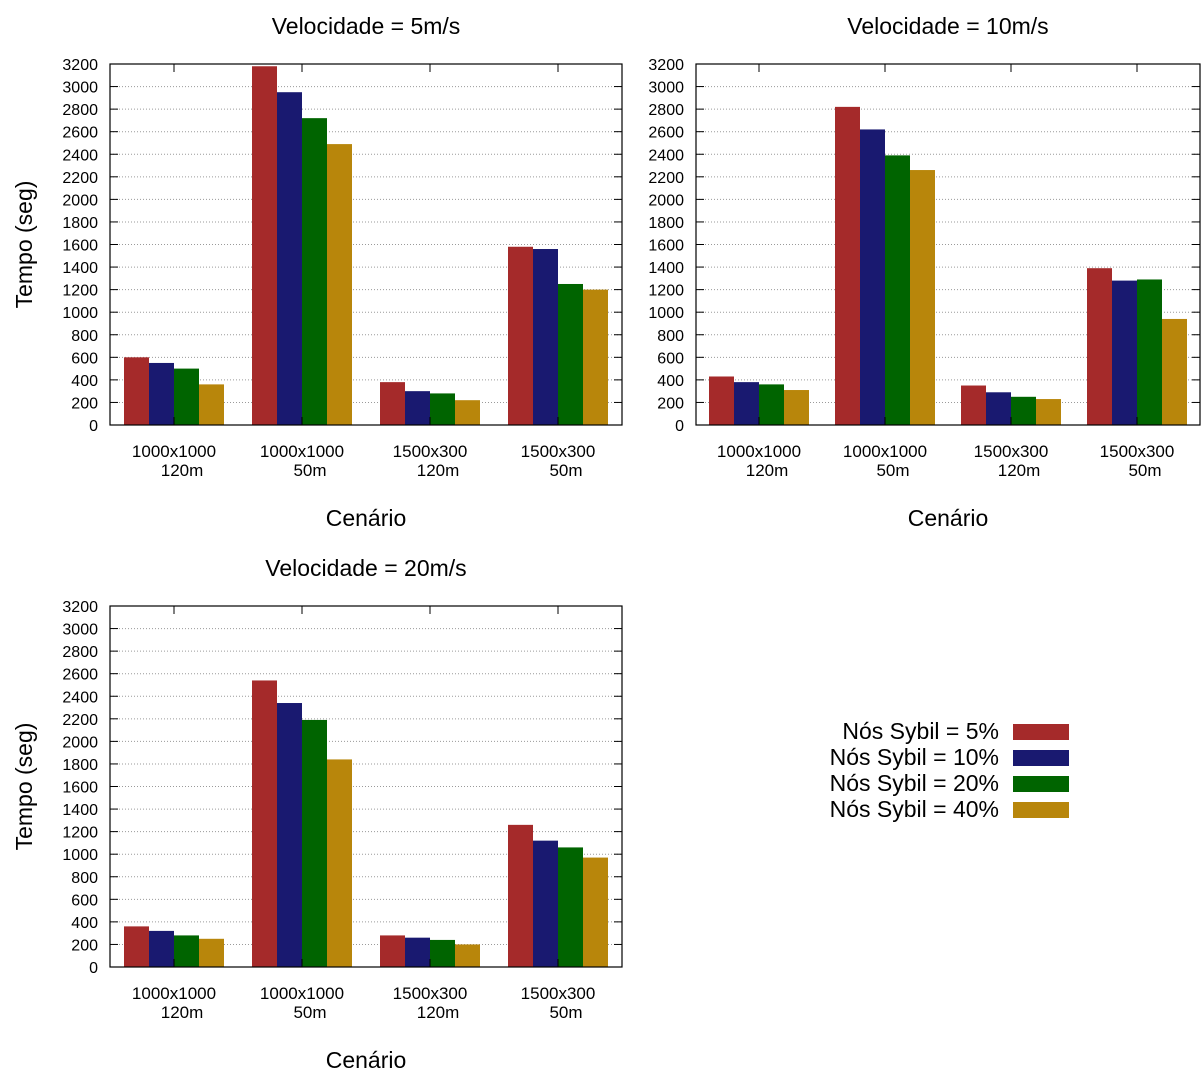 The width and height of the screenshot is (1201, 1068). I want to click on chart-title: Velocidade = 20m/s, so click(365, 568).